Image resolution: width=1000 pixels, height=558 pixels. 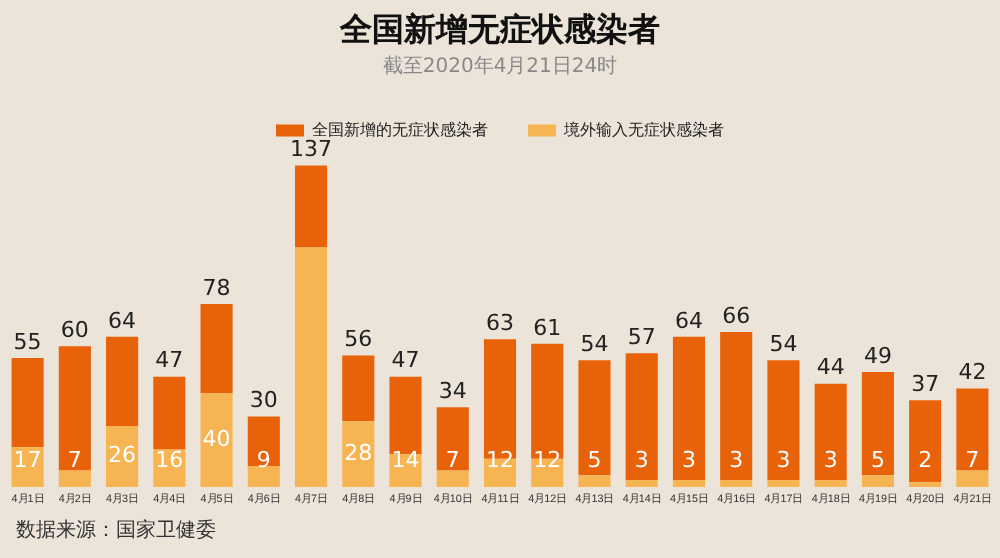 What do you see at coordinates (736, 315) in the screenshot?
I see `total-label: 66` at bounding box center [736, 315].